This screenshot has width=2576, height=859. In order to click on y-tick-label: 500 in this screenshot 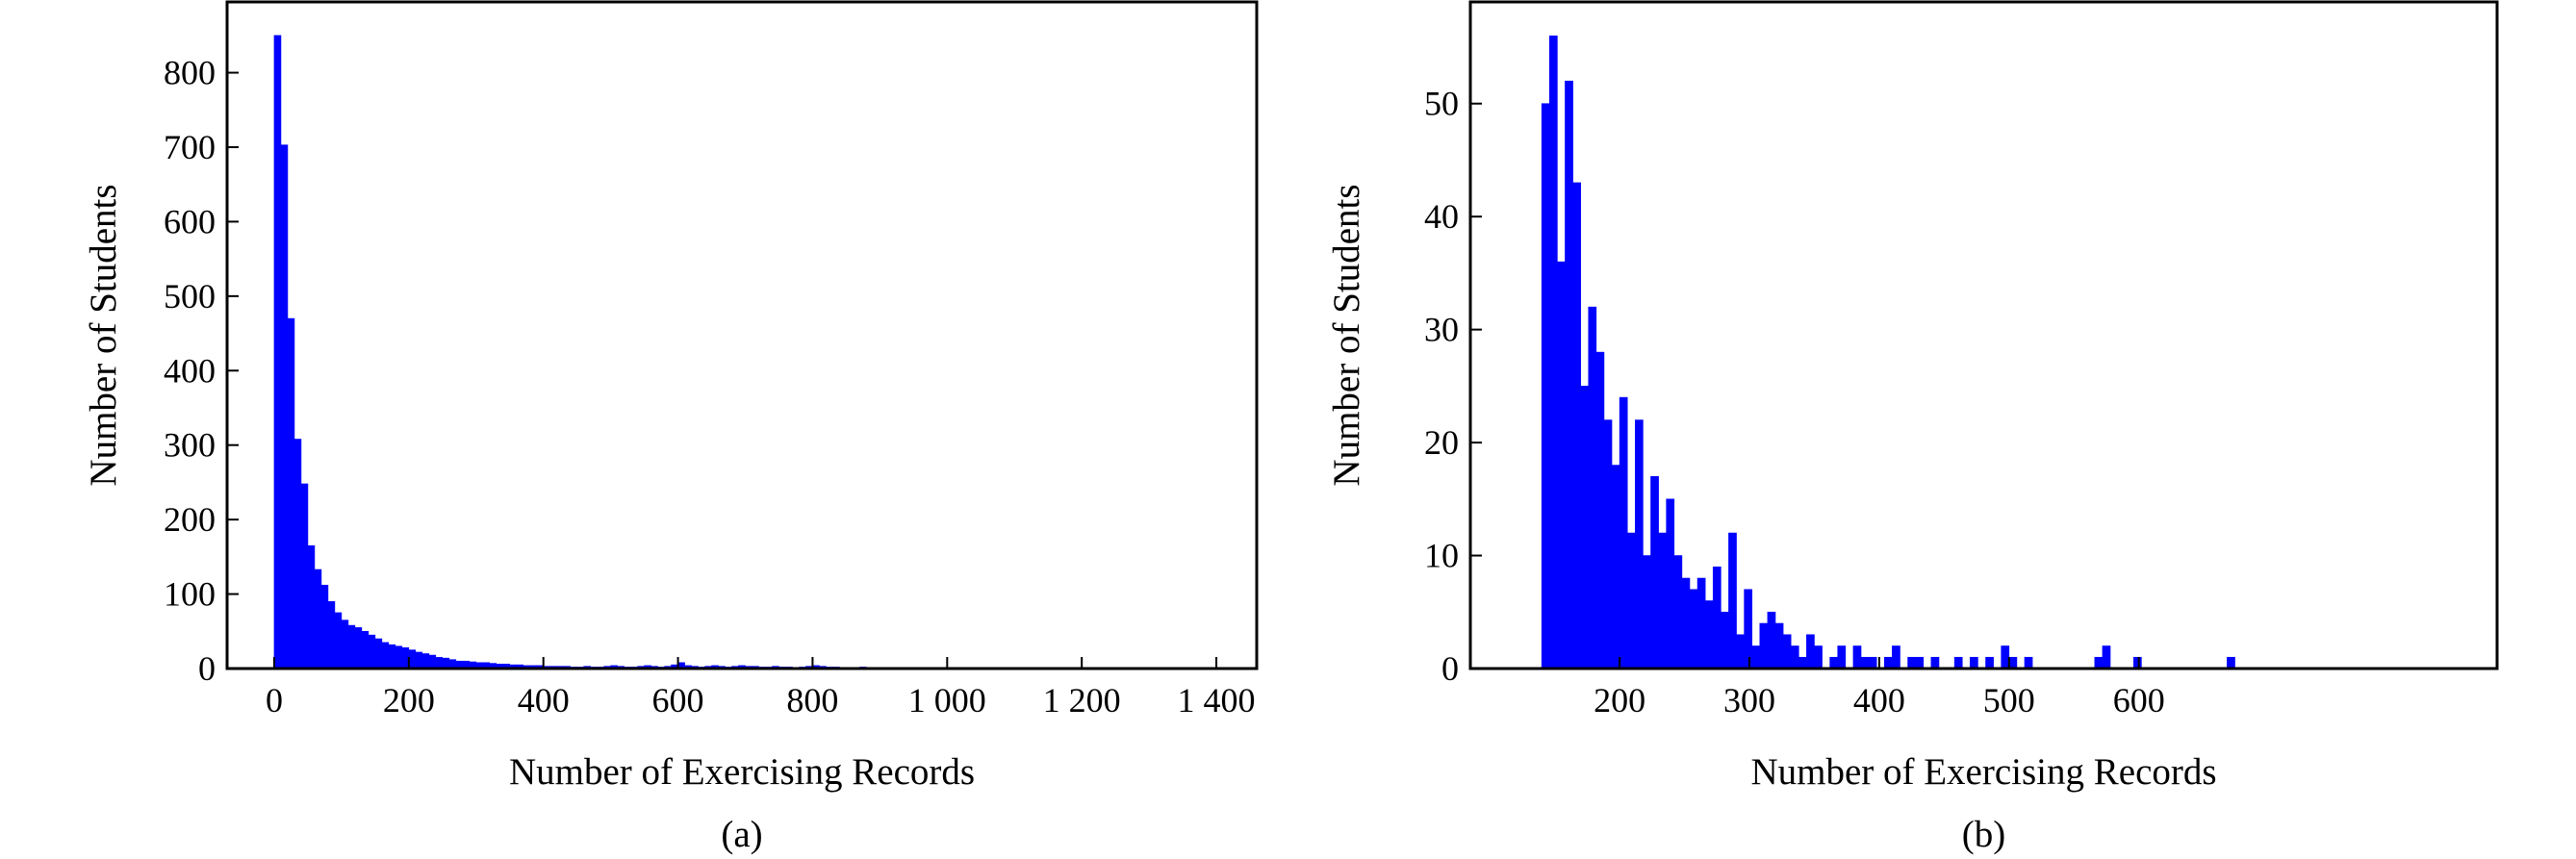, I will do `click(190, 296)`.